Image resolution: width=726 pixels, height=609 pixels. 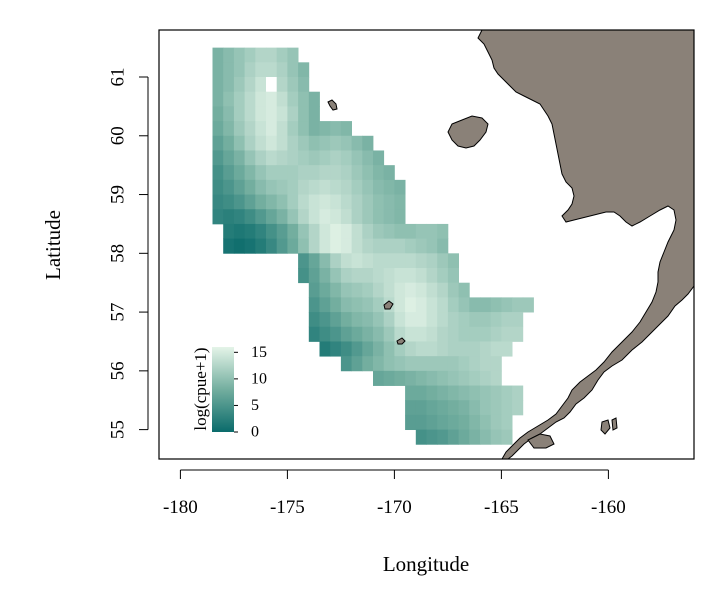 What do you see at coordinates (426, 564) in the screenshot?
I see `x-axis-title: Longitude` at bounding box center [426, 564].